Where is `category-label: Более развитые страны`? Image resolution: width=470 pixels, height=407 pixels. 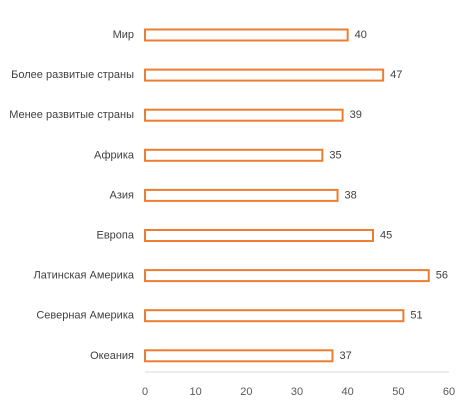 category-label: Более развитые страны is located at coordinates (72, 75).